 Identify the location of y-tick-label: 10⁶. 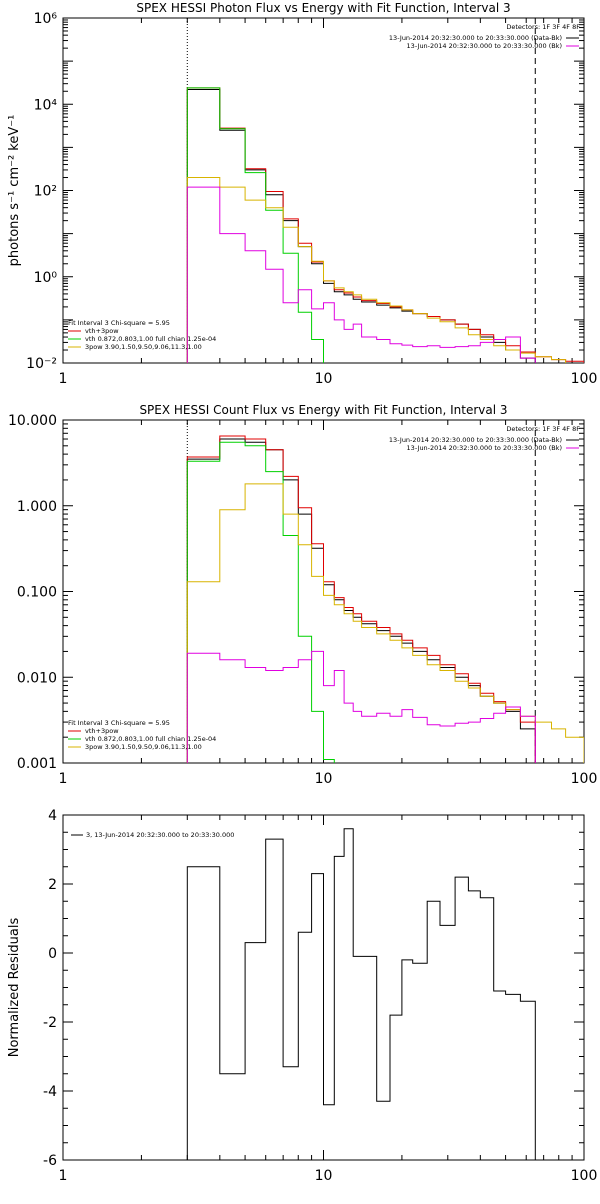
(46, 19).